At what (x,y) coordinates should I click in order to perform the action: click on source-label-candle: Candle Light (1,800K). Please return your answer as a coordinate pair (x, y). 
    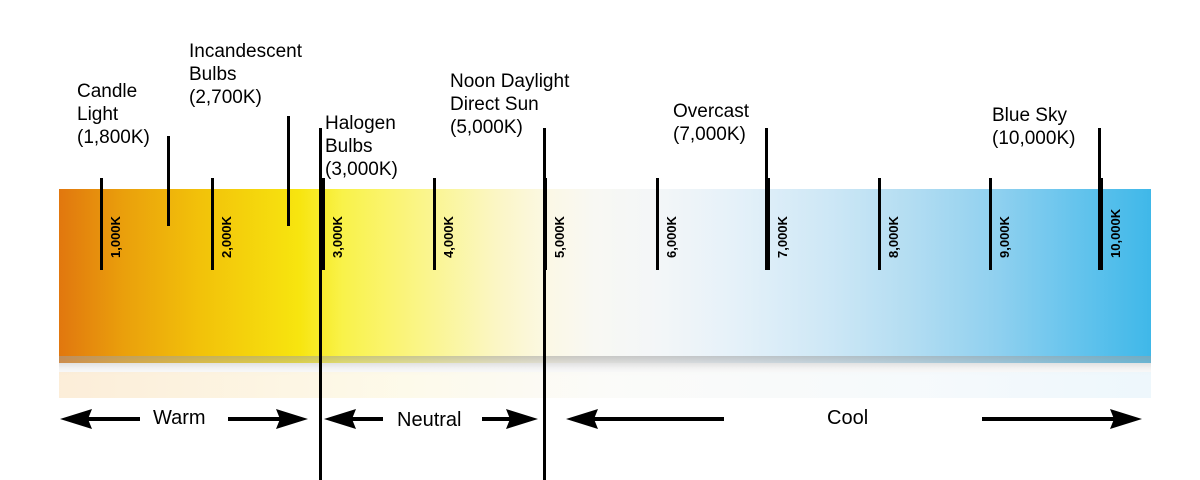
    Looking at the image, I should click on (113, 114).